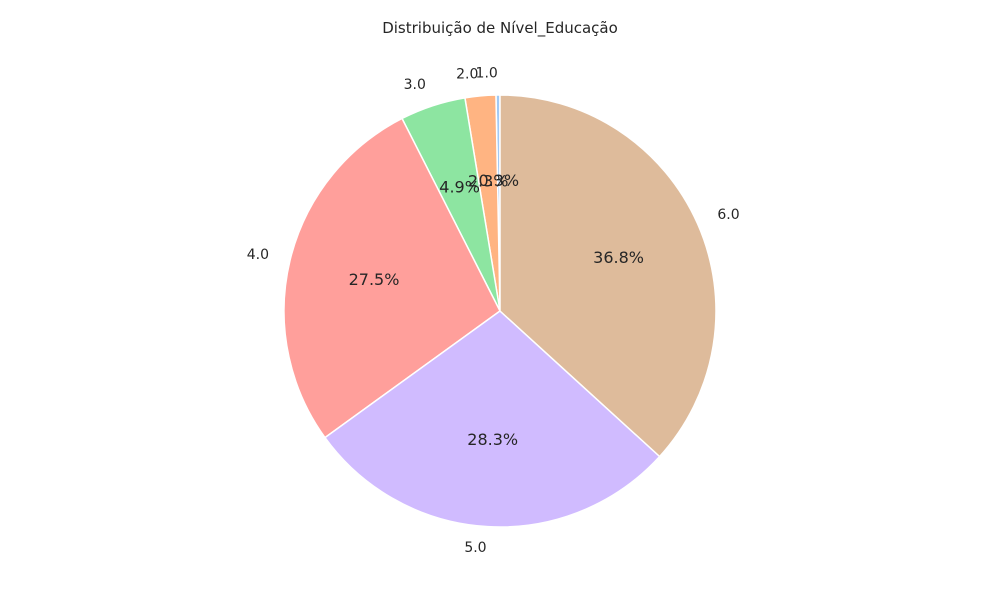 This screenshot has width=1000, height=600. What do you see at coordinates (492, 439) in the screenshot?
I see `percent-label-5.0: 28.3%` at bounding box center [492, 439].